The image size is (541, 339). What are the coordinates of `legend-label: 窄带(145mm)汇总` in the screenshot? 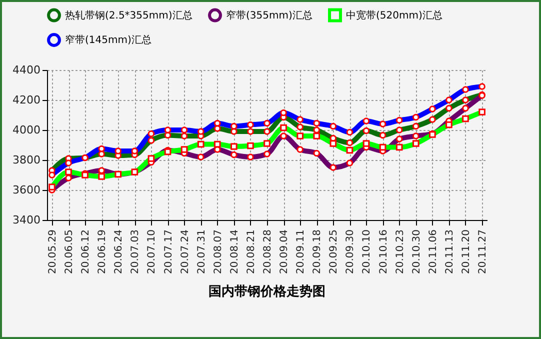 It's located at (108, 40).